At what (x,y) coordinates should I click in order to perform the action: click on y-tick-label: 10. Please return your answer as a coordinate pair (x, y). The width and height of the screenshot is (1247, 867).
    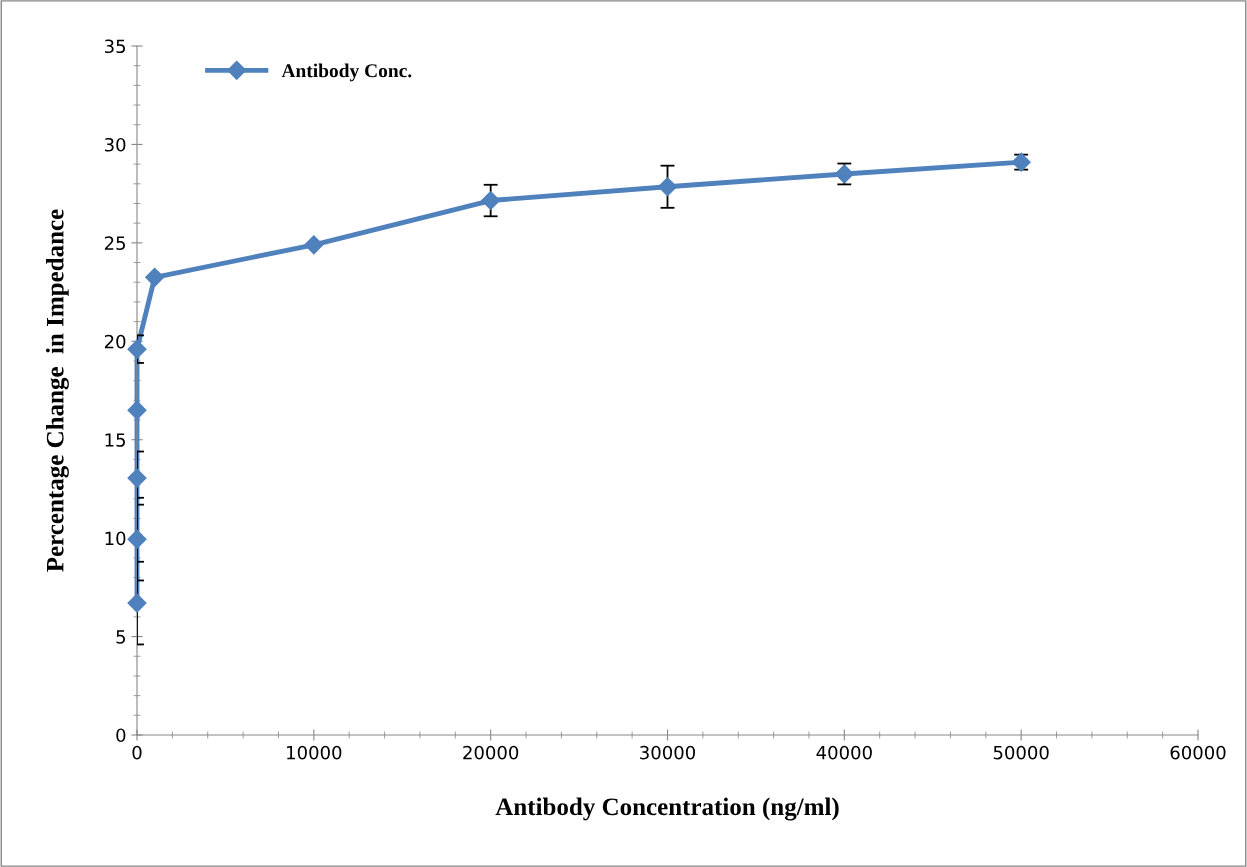
    Looking at the image, I should click on (115, 538).